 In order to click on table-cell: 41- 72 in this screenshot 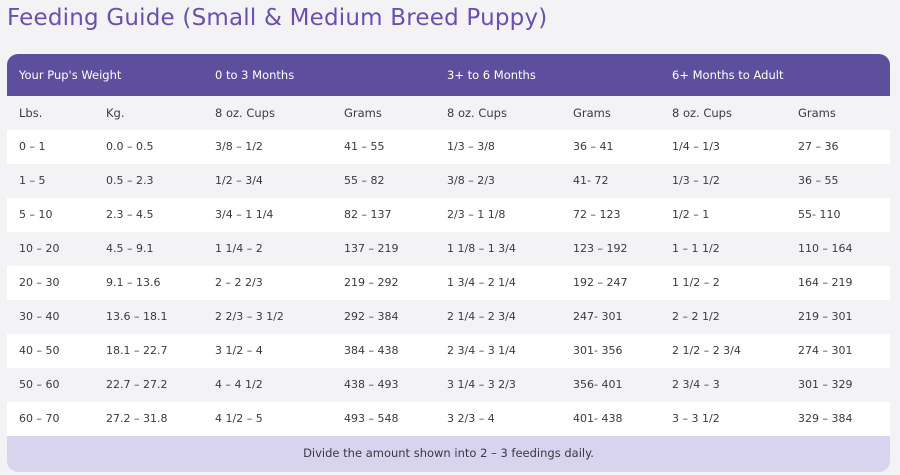, I will do `click(591, 180)`.